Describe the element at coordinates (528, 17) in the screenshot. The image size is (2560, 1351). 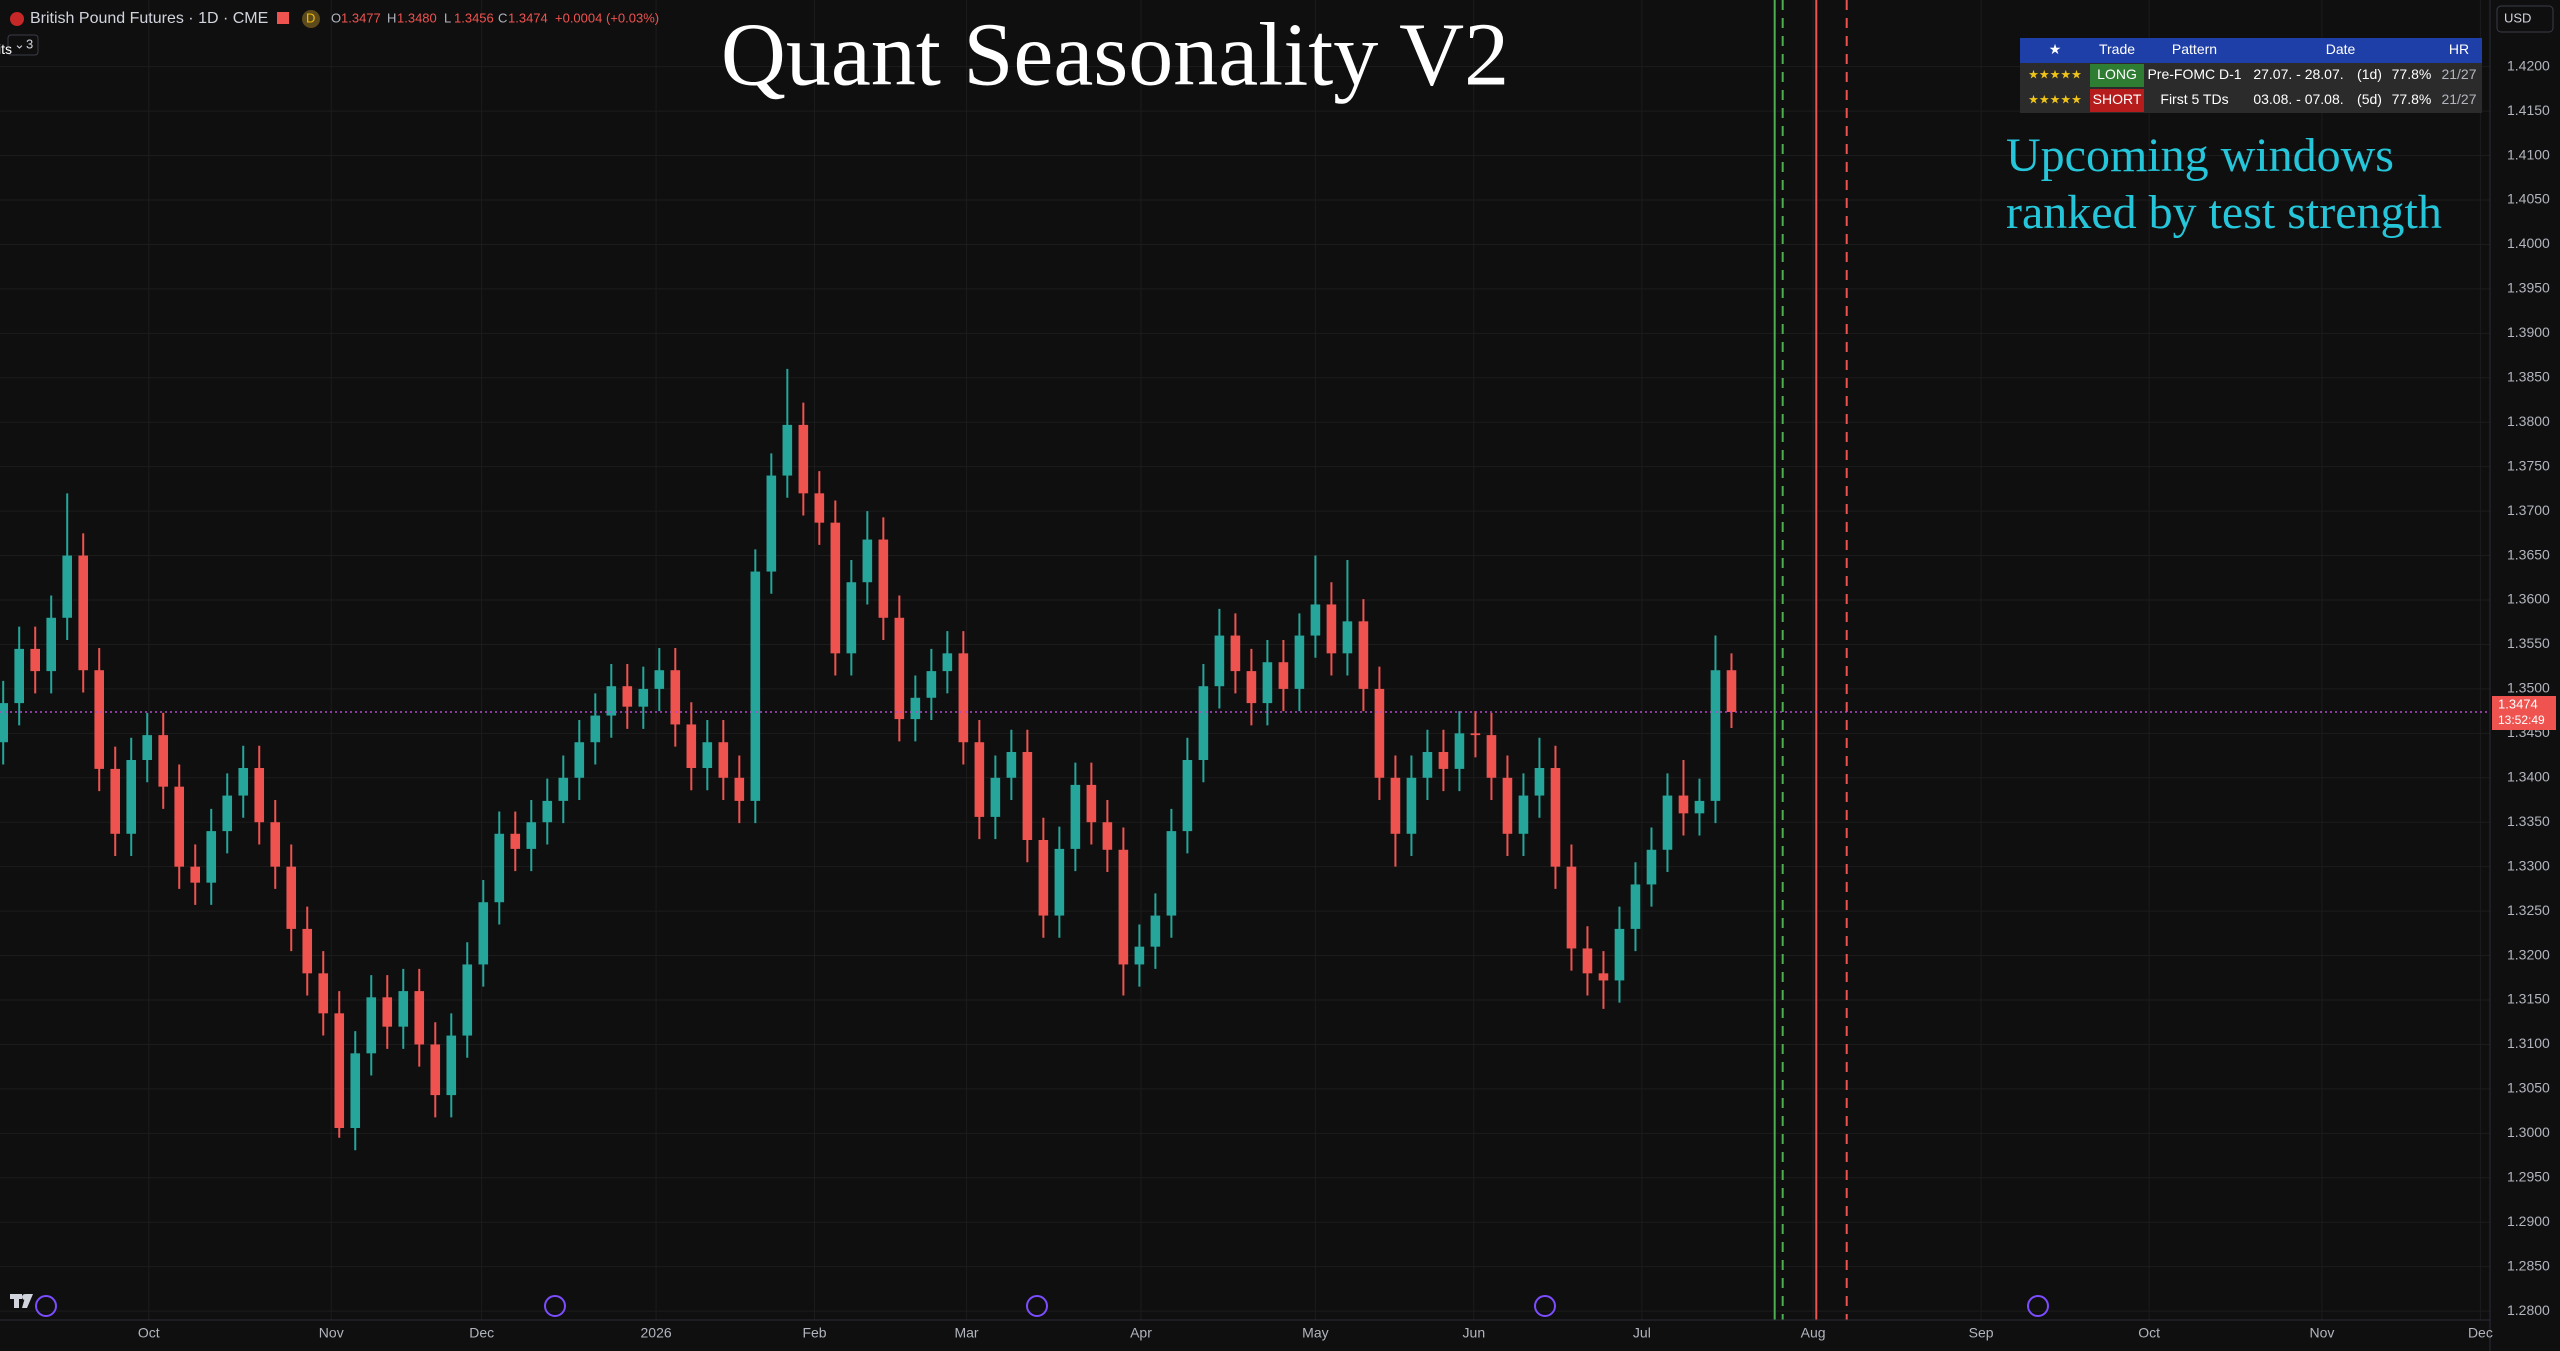
I see `header-text: 1.3474` at that location.